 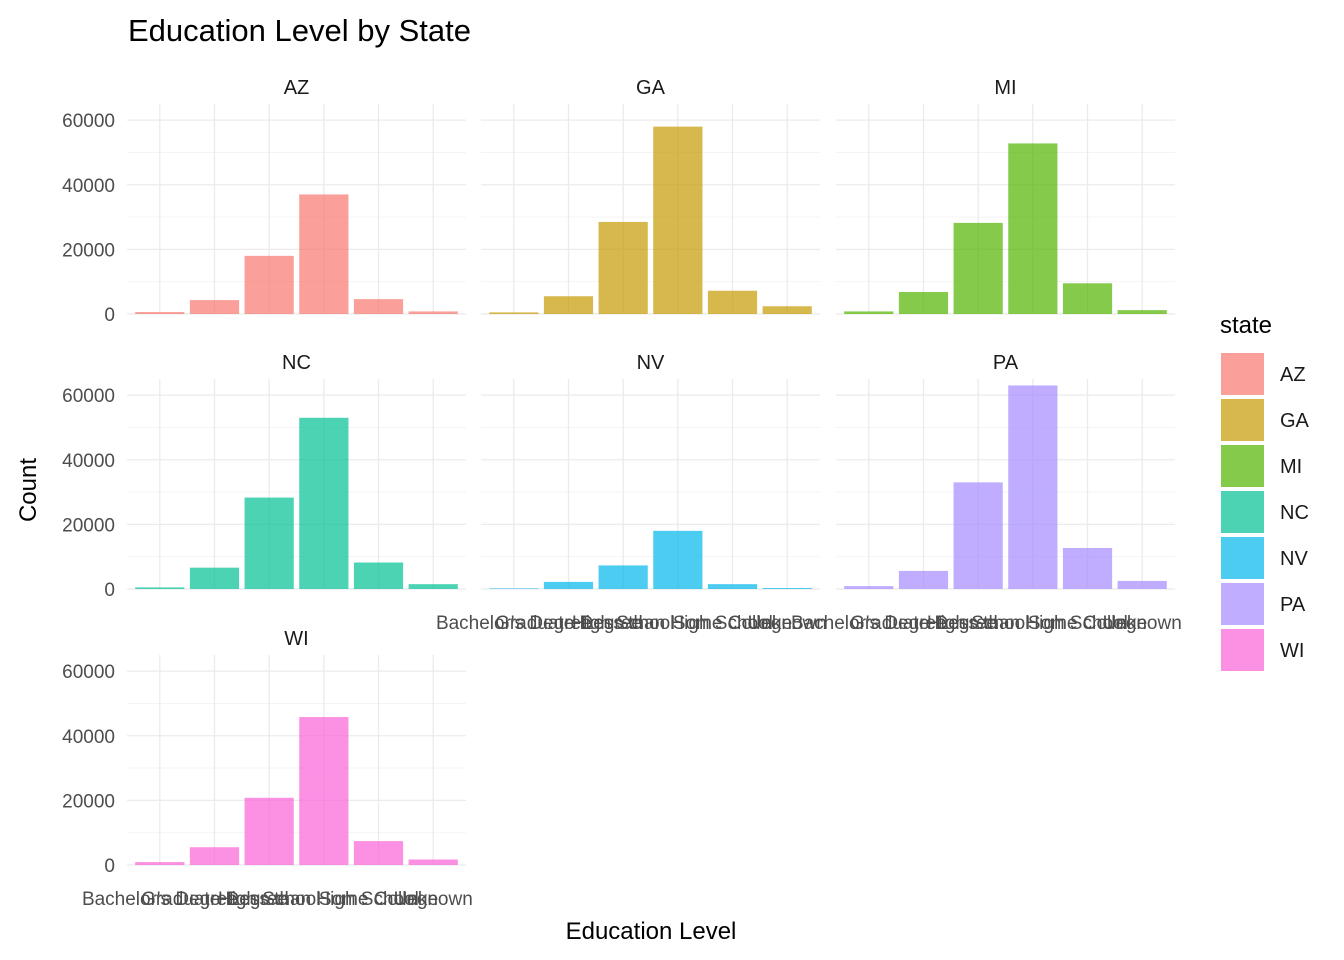 I want to click on legend-item-nv: NV, so click(x=1264, y=558).